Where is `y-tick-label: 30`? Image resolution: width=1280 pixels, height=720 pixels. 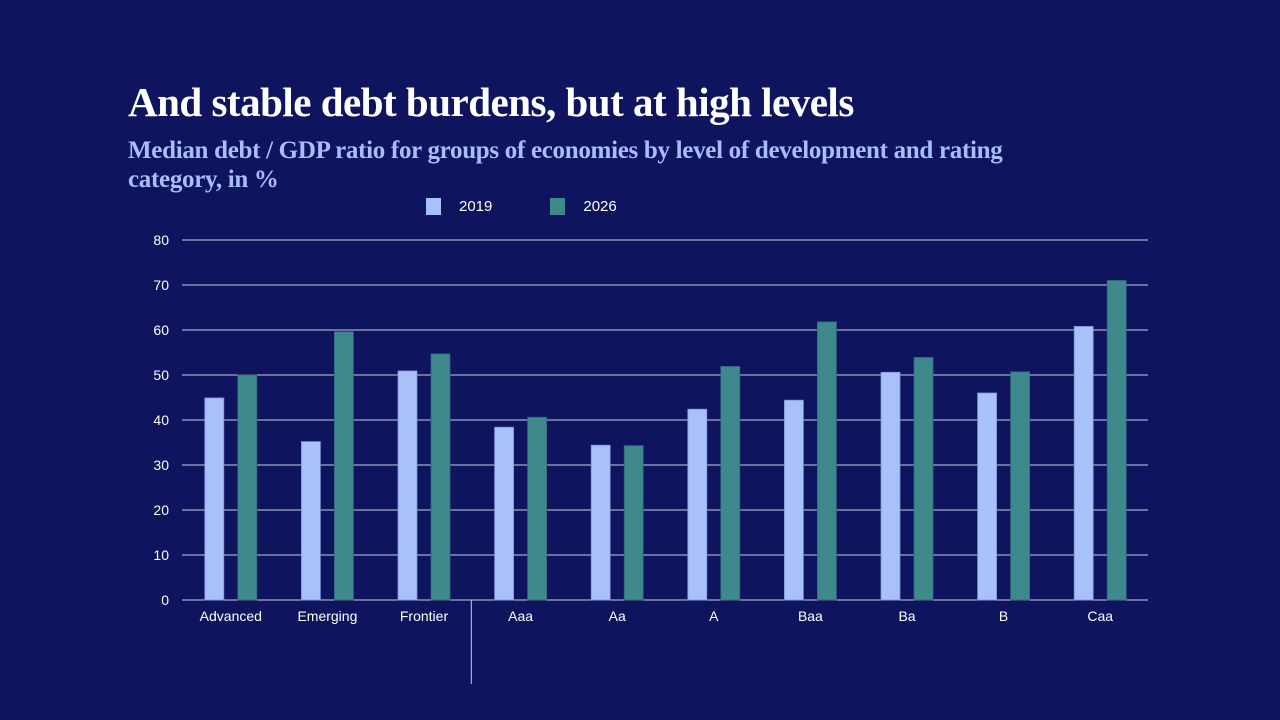 y-tick-label: 30 is located at coordinates (161, 465).